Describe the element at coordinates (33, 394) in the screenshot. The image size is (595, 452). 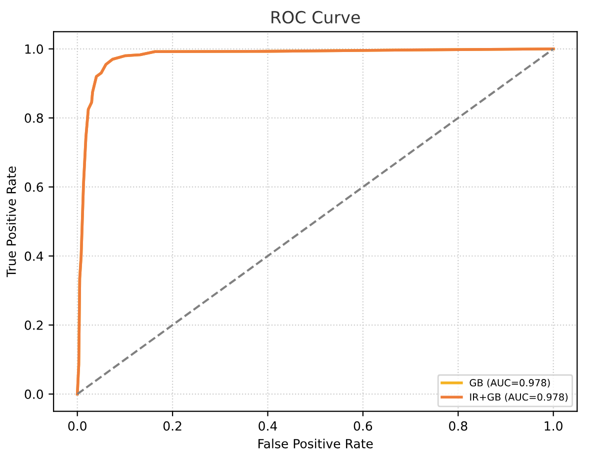
I see `y-tick-label: 0.0` at that location.